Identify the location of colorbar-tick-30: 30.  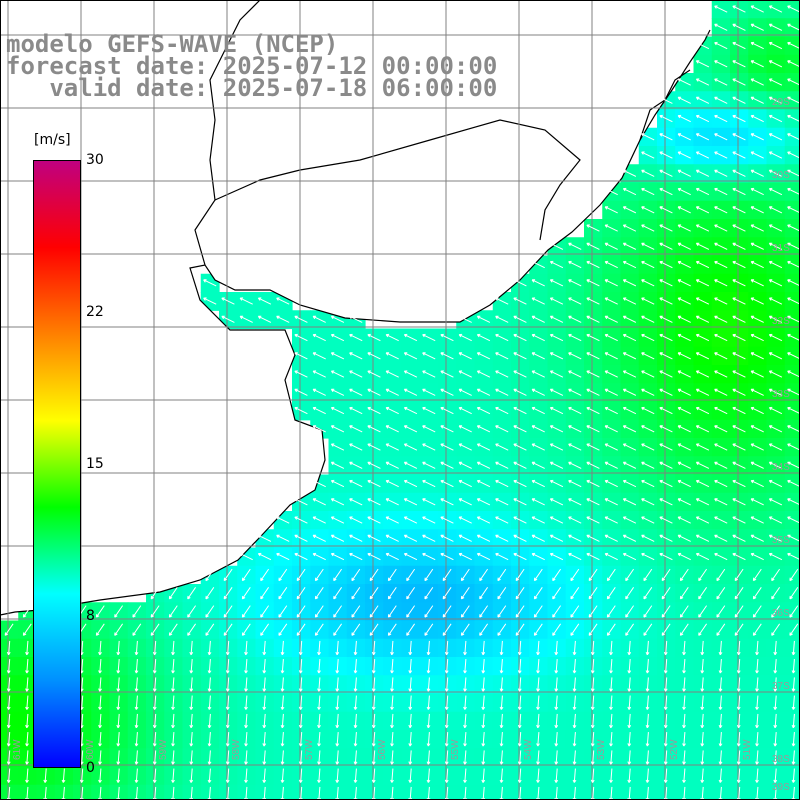
(95, 160).